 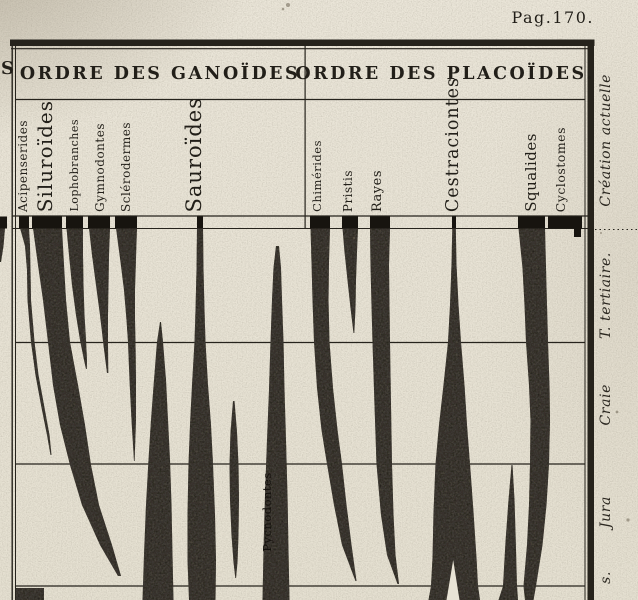 I want to click on left-border-inner, so click(x=15, y=323).